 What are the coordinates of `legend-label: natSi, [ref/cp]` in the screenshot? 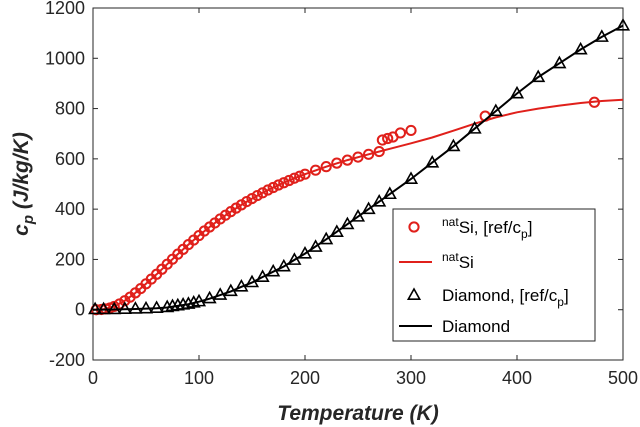 It's located at (487, 228).